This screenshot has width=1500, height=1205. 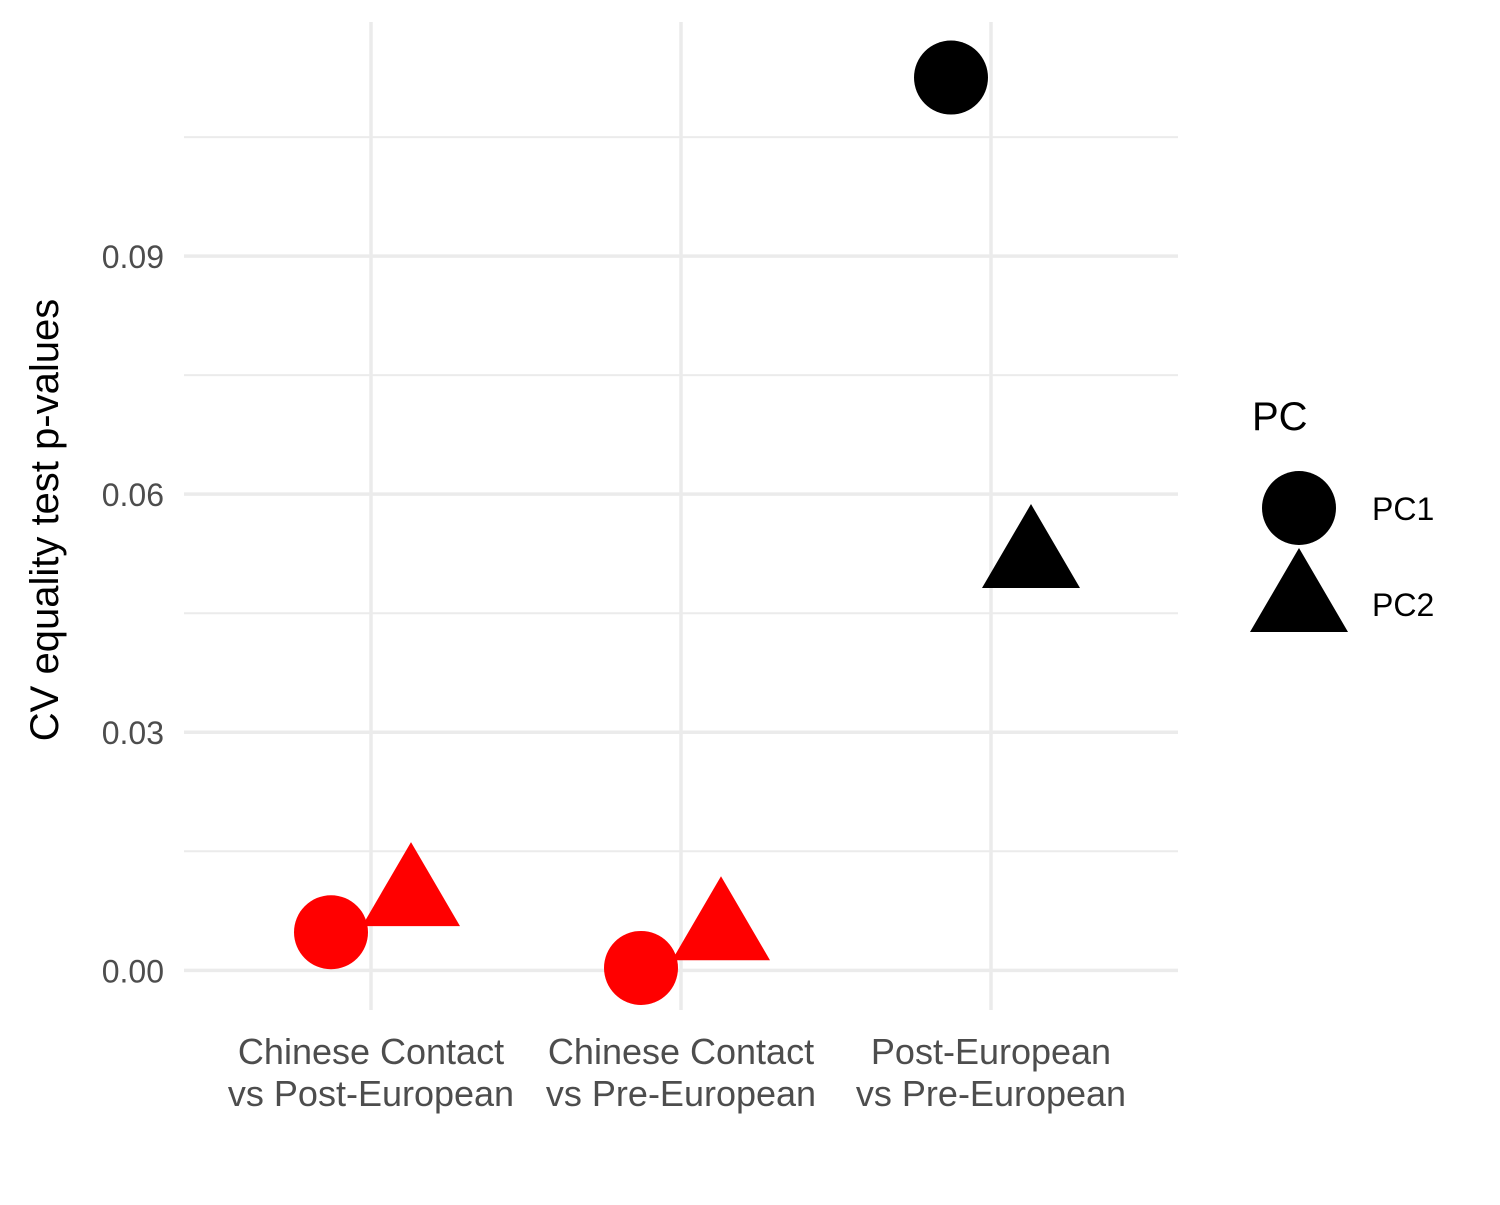 What do you see at coordinates (1299, 508) in the screenshot?
I see `legend-circle-icon` at bounding box center [1299, 508].